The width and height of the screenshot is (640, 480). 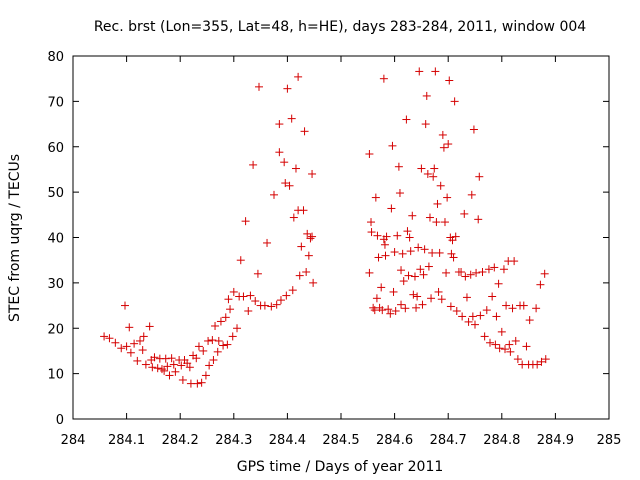 What do you see at coordinates (55, 193) in the screenshot?
I see `y-tick-label: 50` at bounding box center [55, 193].